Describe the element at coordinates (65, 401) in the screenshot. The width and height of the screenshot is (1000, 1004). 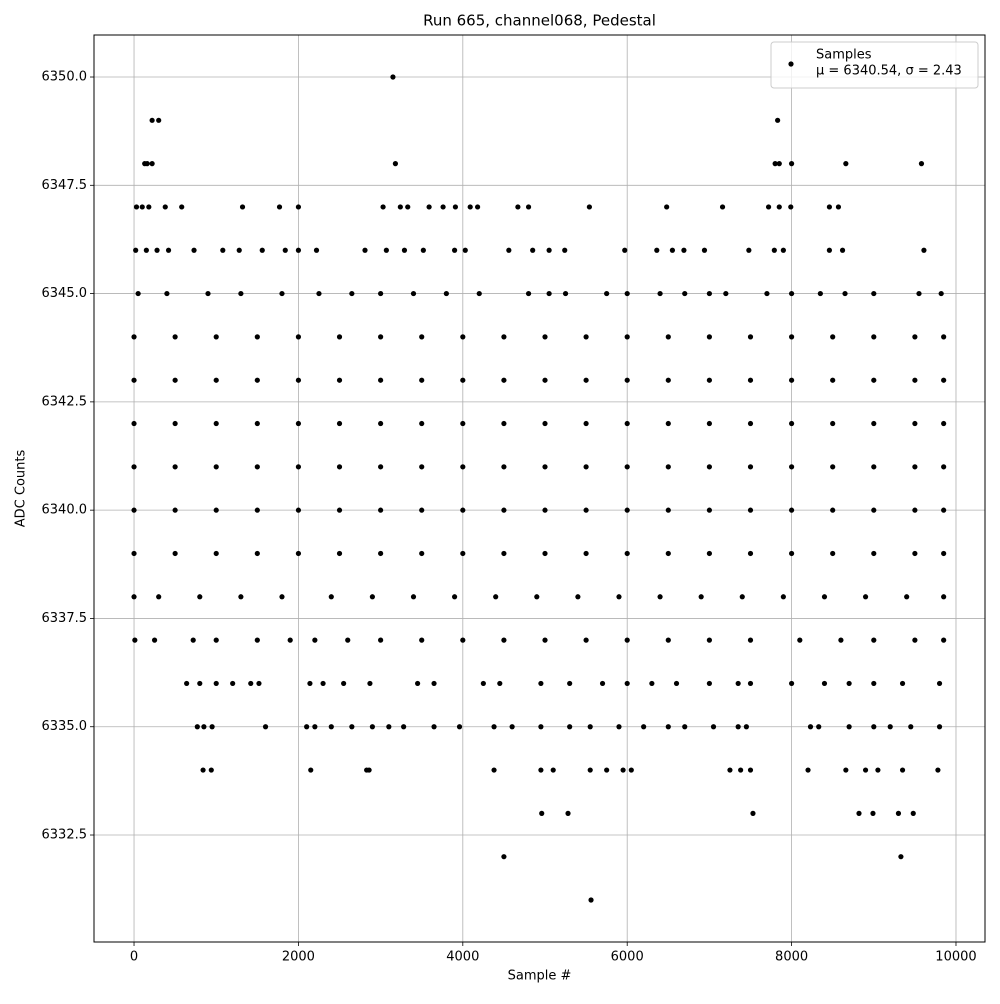
I see `y-tick-label: 6342.5` at that location.